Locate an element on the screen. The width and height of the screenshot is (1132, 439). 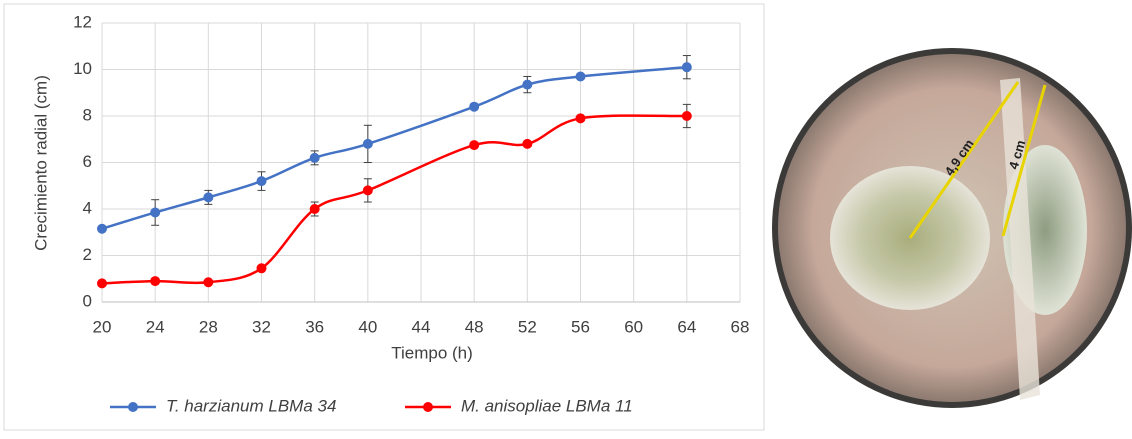
x-tick-label: 32 is located at coordinates (261, 326).